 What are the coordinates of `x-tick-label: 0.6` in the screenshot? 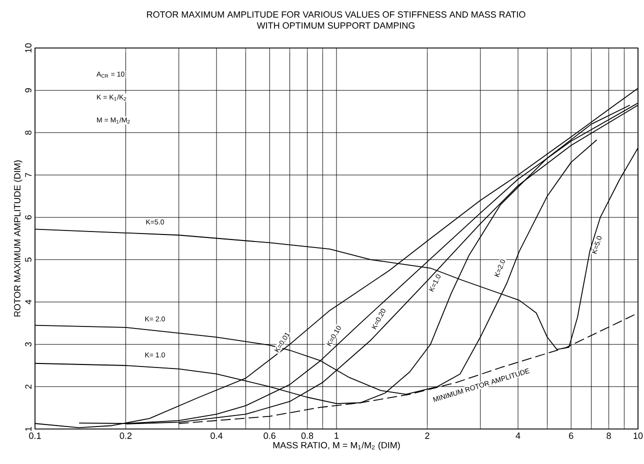 It's located at (270, 435).